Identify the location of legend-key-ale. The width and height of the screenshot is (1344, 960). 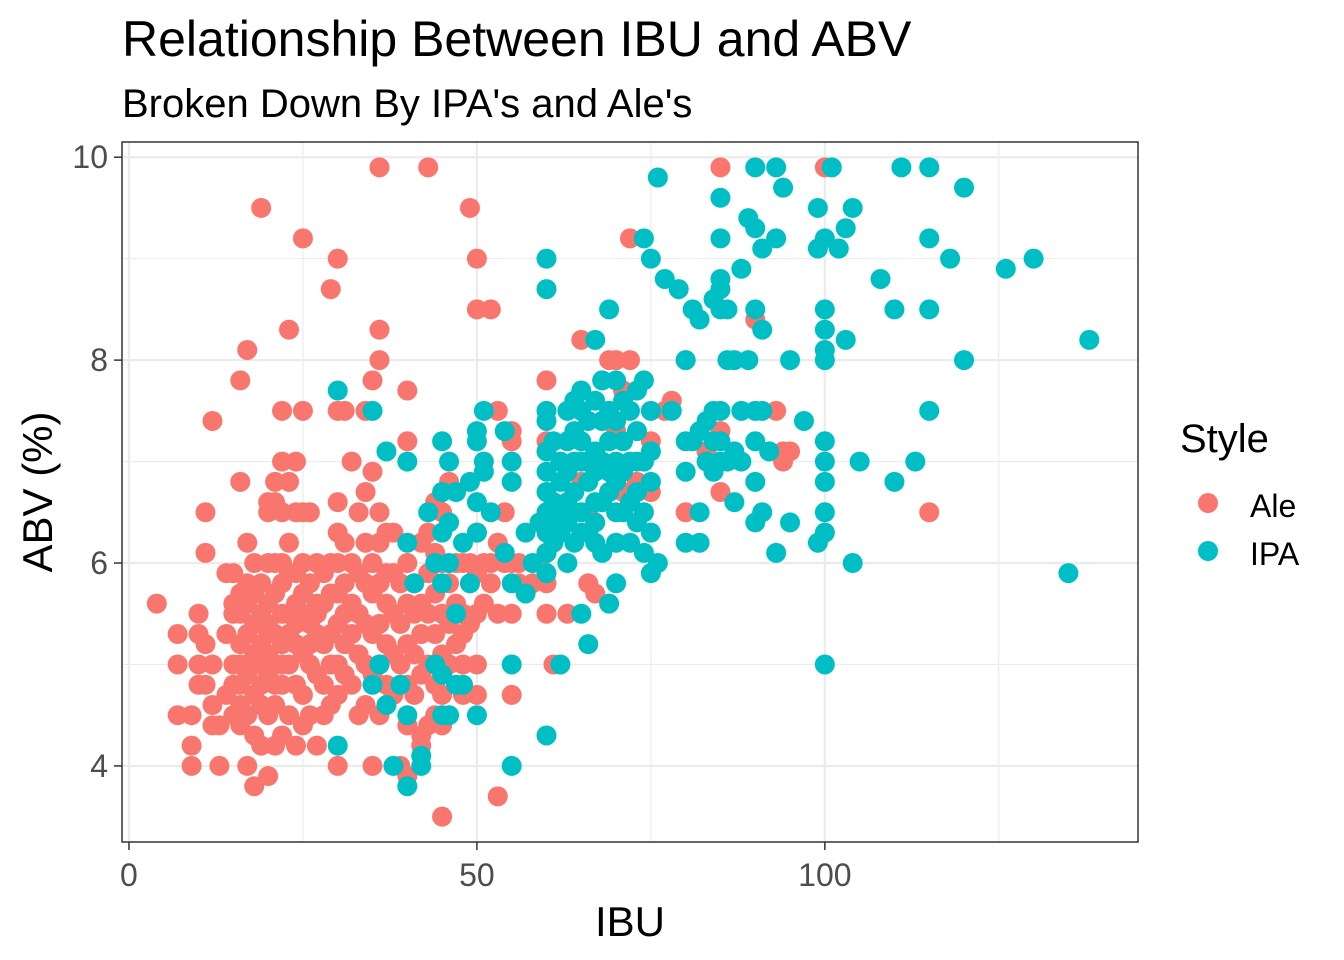
(1208, 503).